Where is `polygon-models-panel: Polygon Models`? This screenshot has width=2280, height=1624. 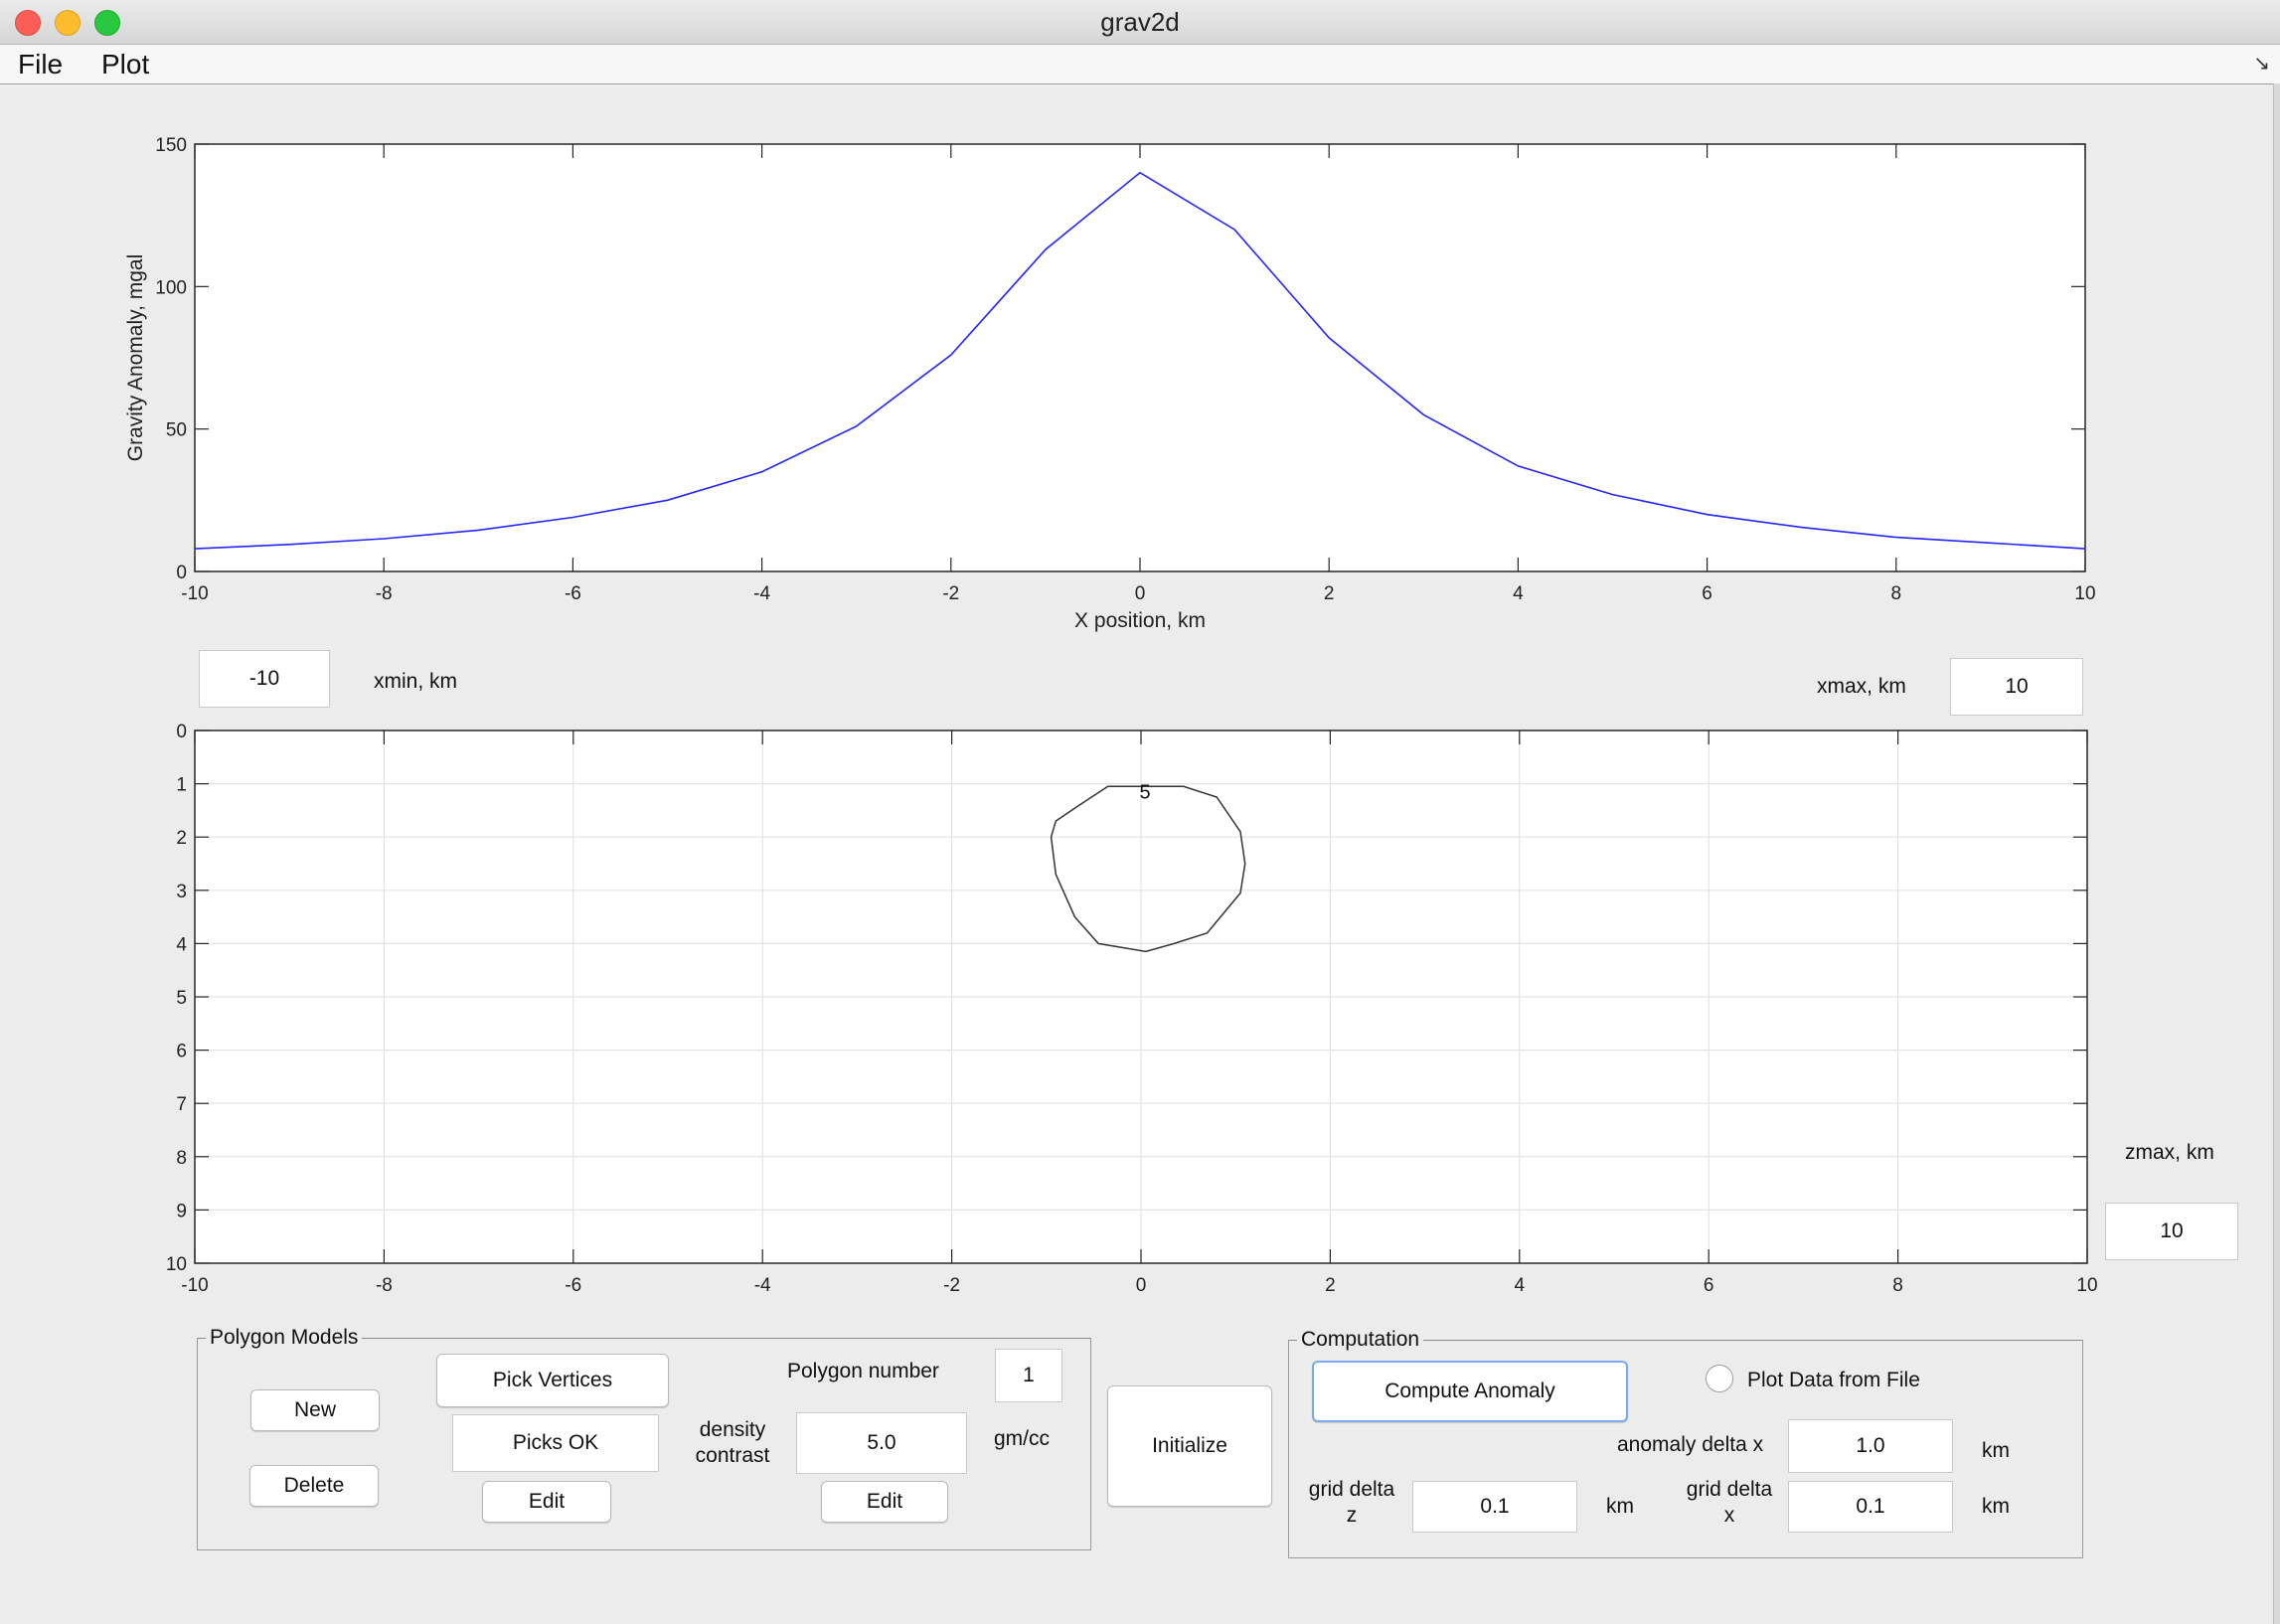
polygon-models-panel: Polygon Models is located at coordinates (644, 1438).